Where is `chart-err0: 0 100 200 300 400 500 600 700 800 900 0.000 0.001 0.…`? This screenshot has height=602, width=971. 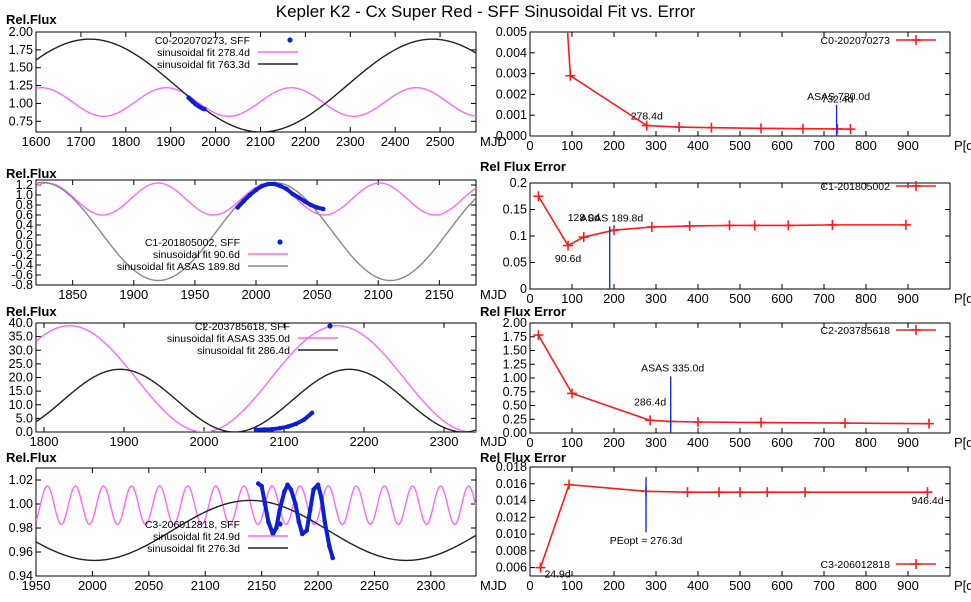 chart-err0: 0 100 200 300 400 500 600 700 800 900 0.000 0.001 0.… is located at coordinates (733, 89).